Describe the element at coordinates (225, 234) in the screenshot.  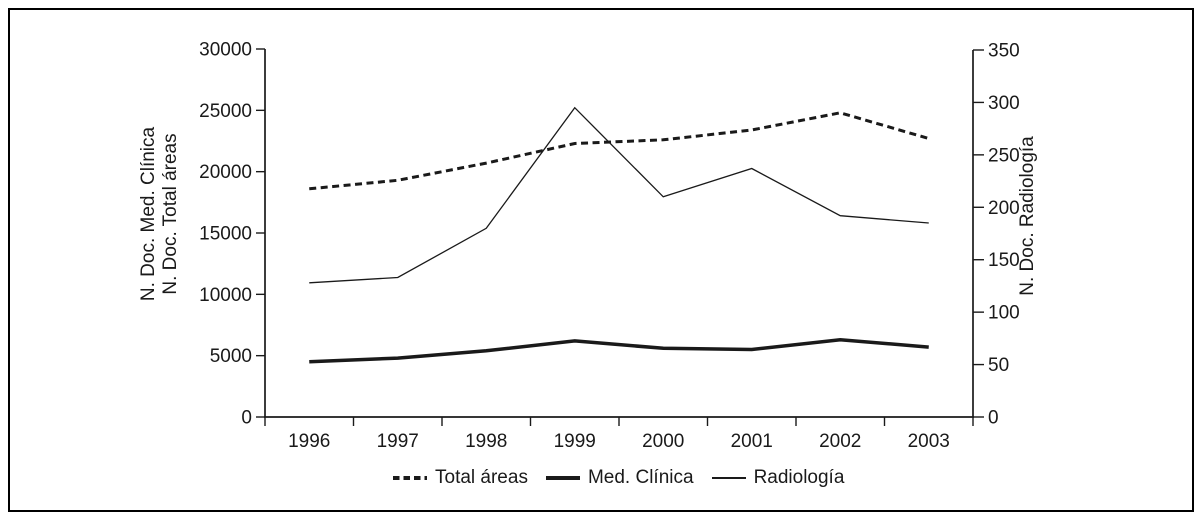
I see `left-axis-tick-label: 15000` at that location.